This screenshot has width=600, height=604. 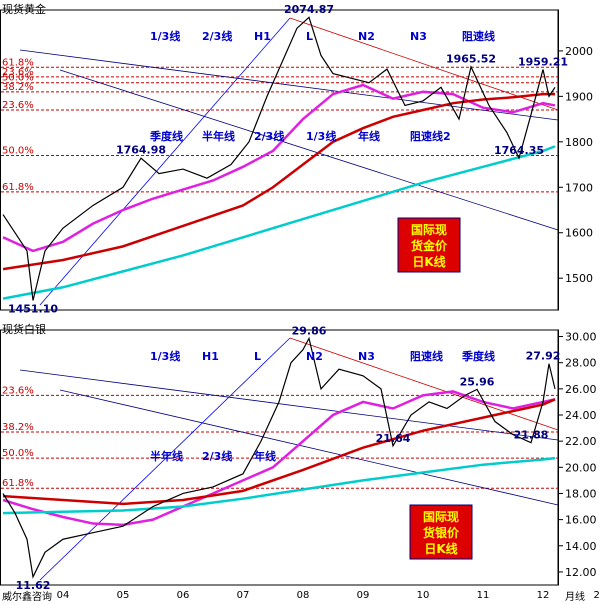 I want to click on price-annotation: 1959.21, so click(x=543, y=61).